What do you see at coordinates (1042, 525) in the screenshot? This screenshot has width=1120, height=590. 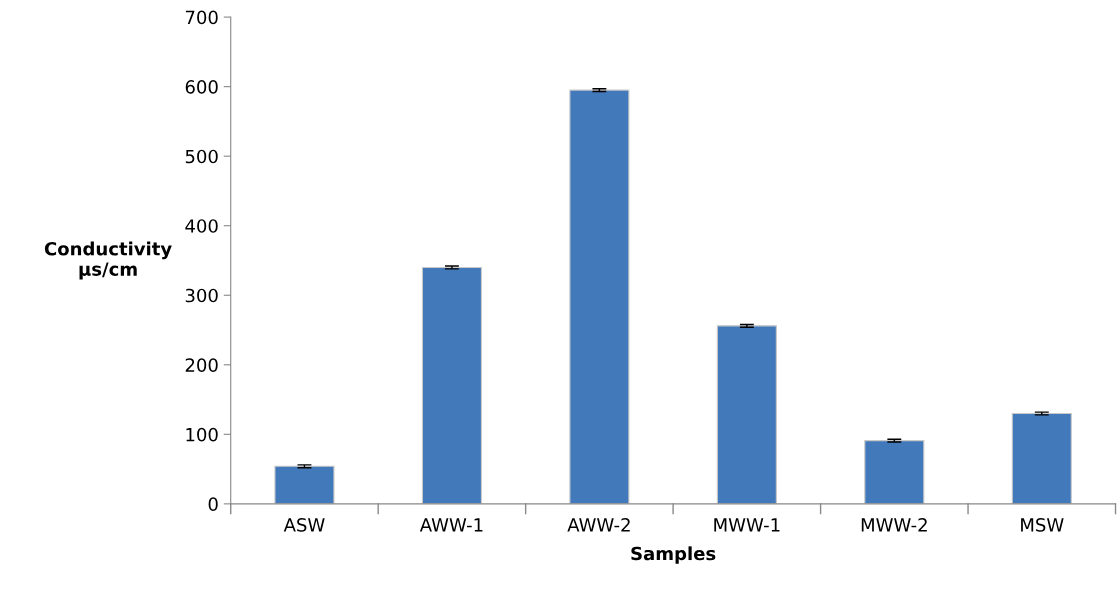 I see `x-tick-label: MSW` at bounding box center [1042, 525].